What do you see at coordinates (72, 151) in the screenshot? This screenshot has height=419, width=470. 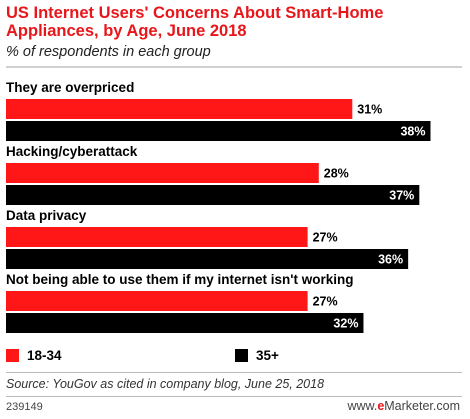 I see `category-label-hacking-cyberattack: Hacking/cyberattack` at bounding box center [72, 151].